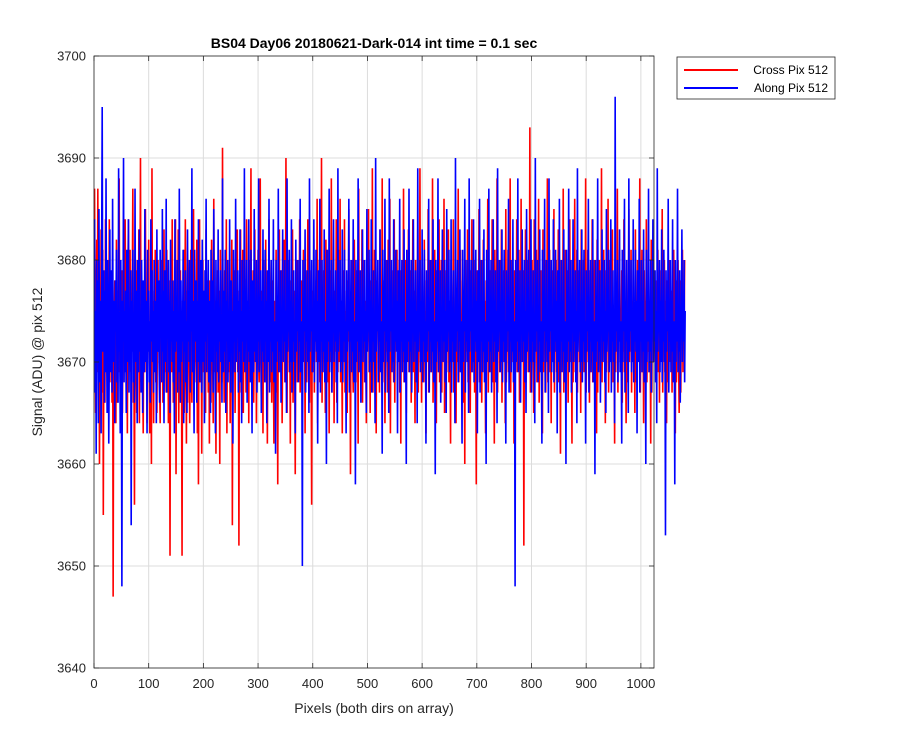  What do you see at coordinates (37, 361) in the screenshot?
I see `y-axis-label: Signal (ADU) @ pix 512` at bounding box center [37, 361].